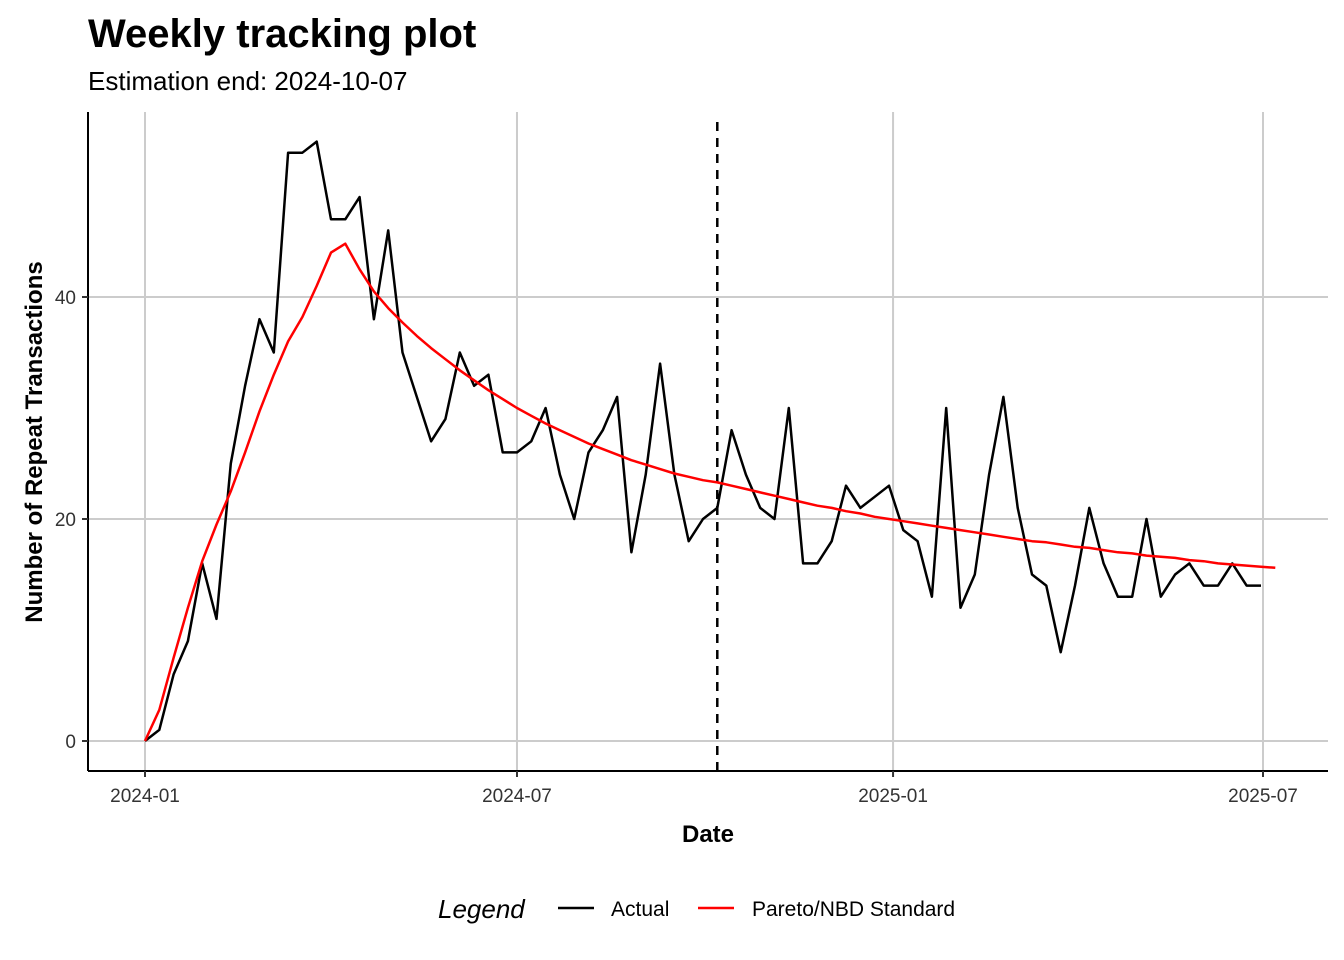 The width and height of the screenshot is (1344, 960). I want to click on y-axis-label: Number of Repeat Transactions, so click(34, 441).